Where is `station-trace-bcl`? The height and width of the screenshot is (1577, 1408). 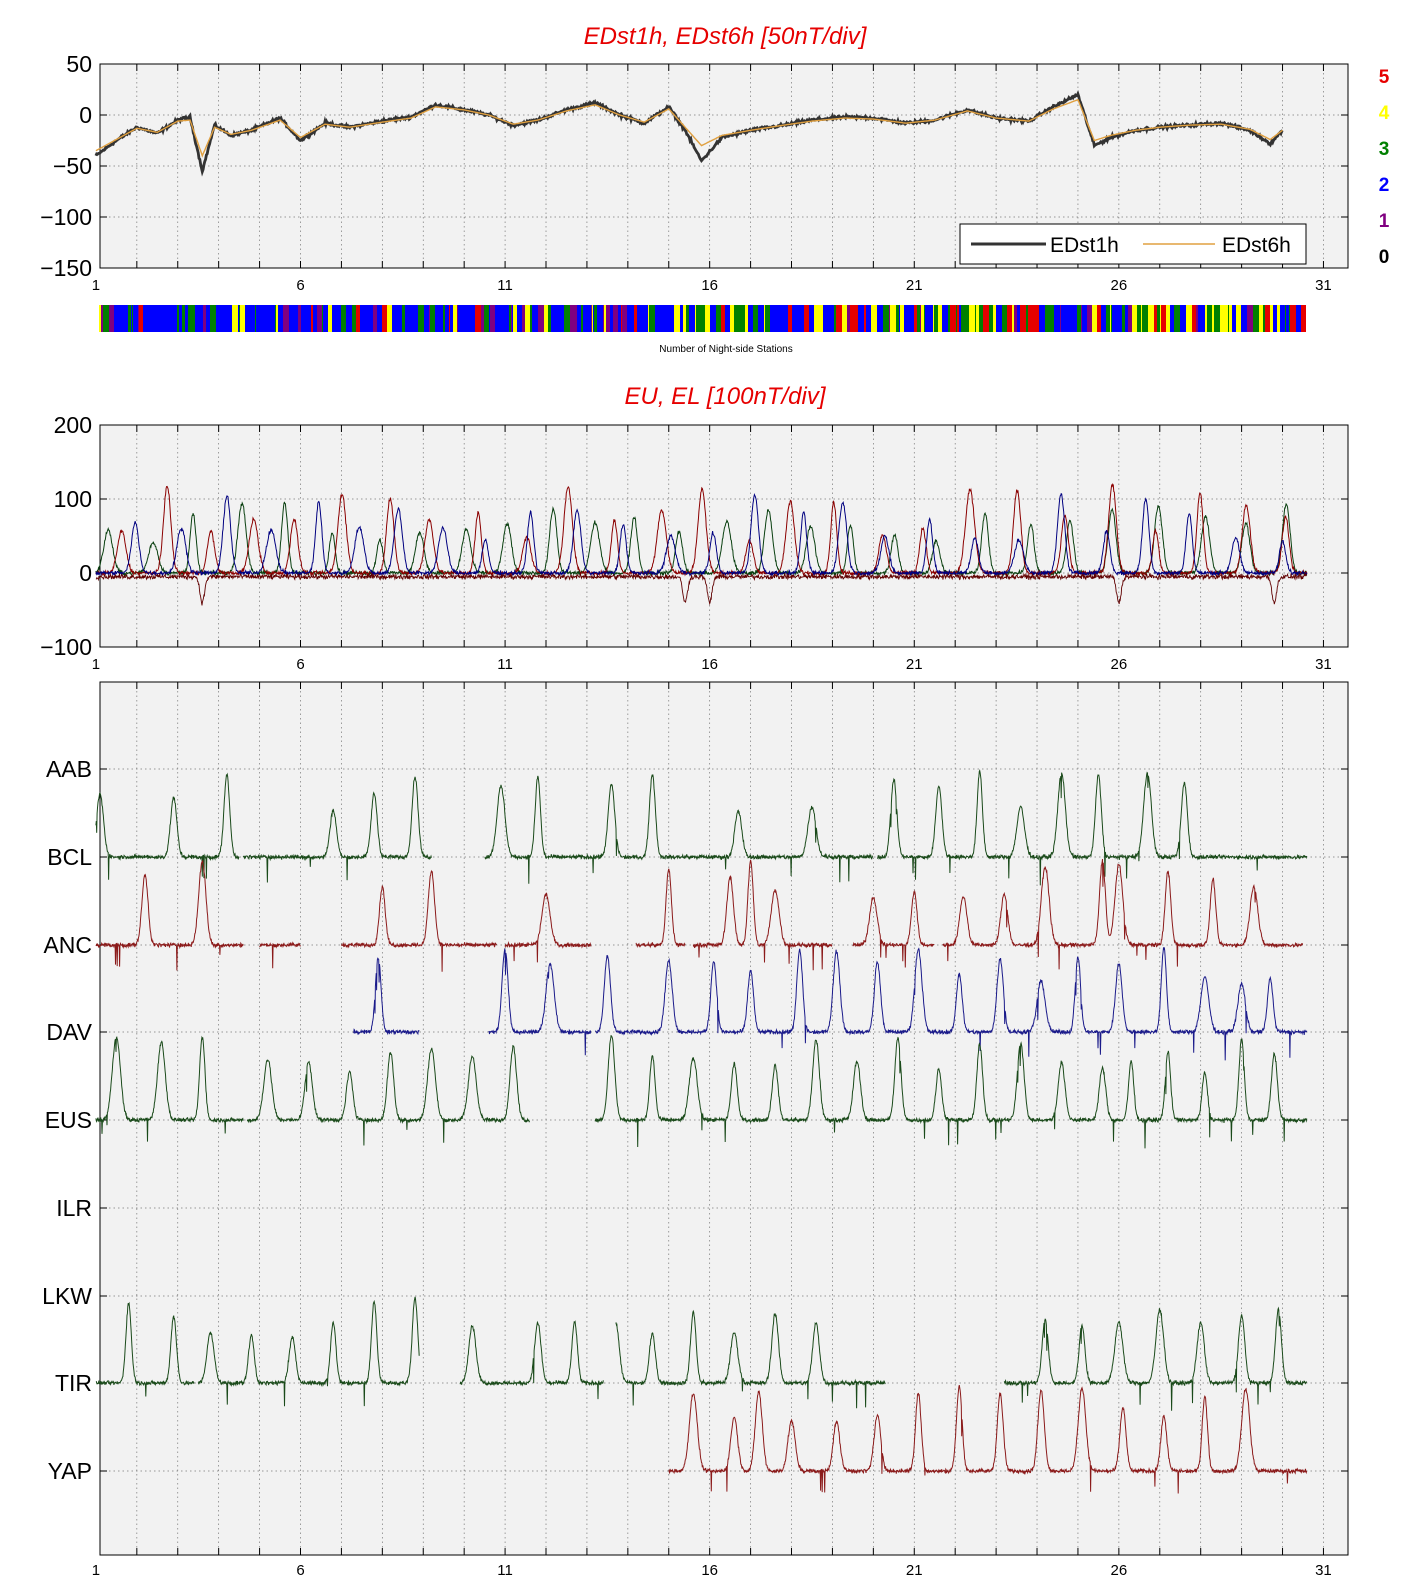
station-trace-bcl is located at coordinates (679, 829).